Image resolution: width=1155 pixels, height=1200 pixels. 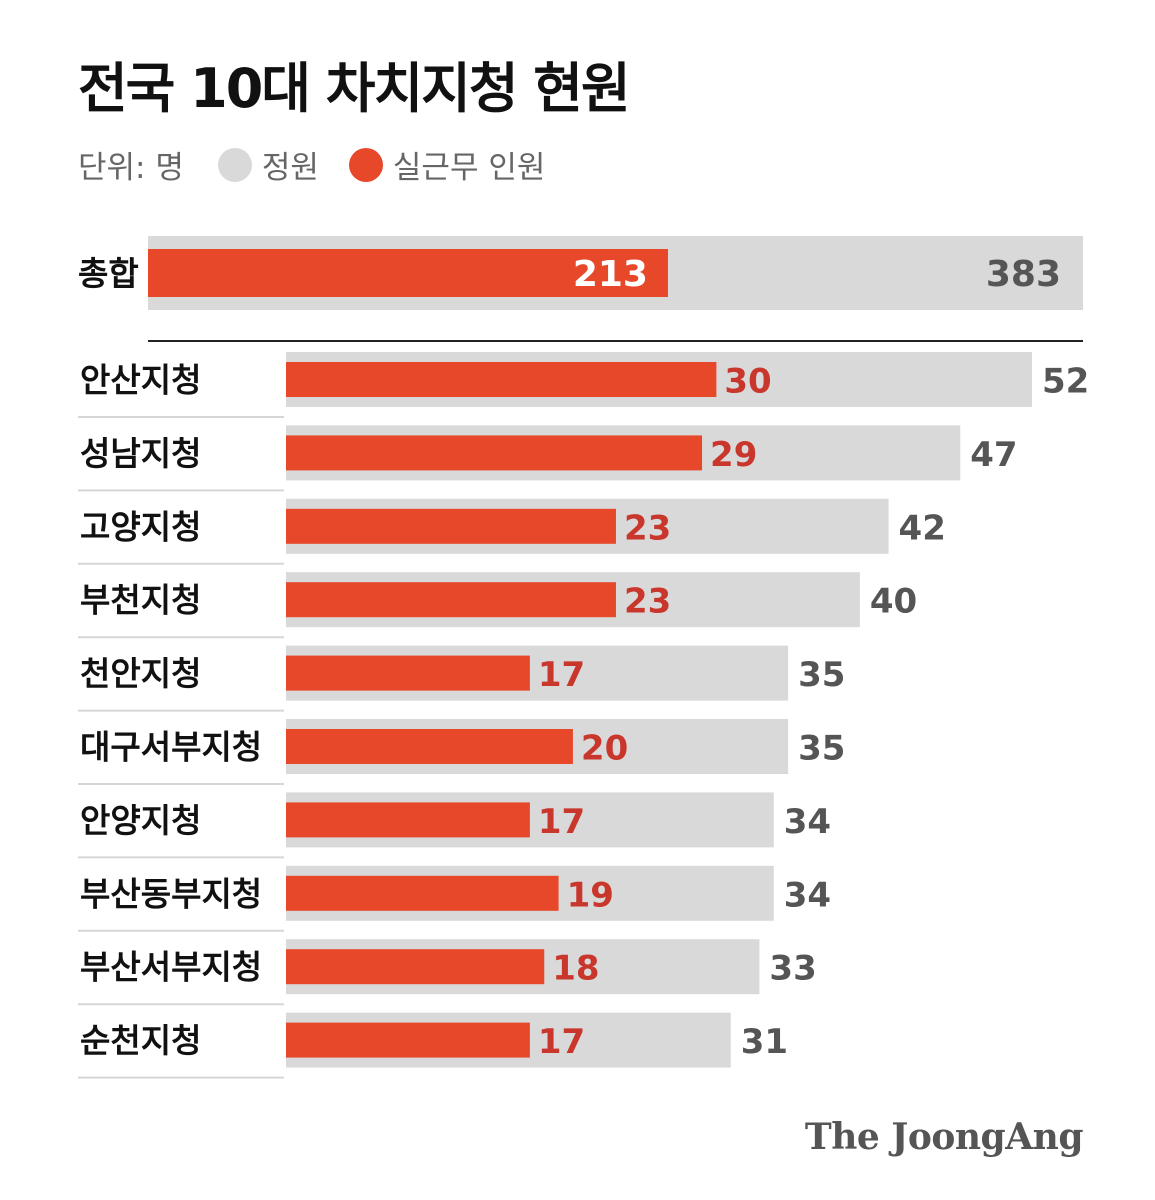 What do you see at coordinates (131, 168) in the screenshot?
I see `unit-label: 단위: 명` at bounding box center [131, 168].